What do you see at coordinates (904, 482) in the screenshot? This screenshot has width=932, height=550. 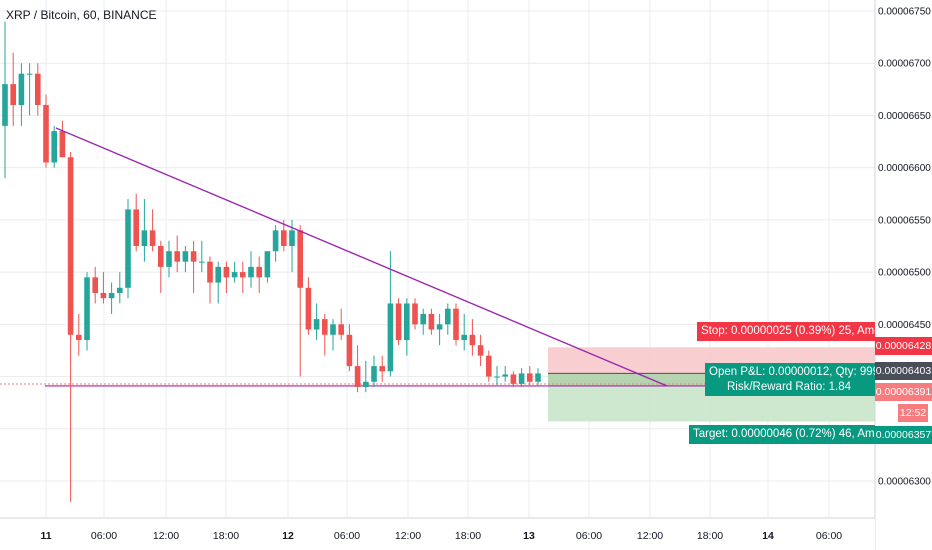 I see `price-tick-label: 0.00006300` at bounding box center [904, 482].